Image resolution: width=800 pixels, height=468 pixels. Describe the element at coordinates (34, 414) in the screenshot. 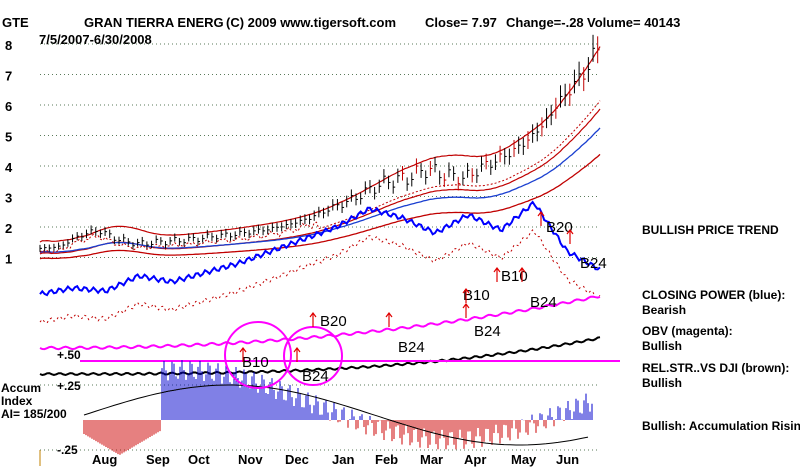

I see `accum-label-line: AI= 185/200` at that location.